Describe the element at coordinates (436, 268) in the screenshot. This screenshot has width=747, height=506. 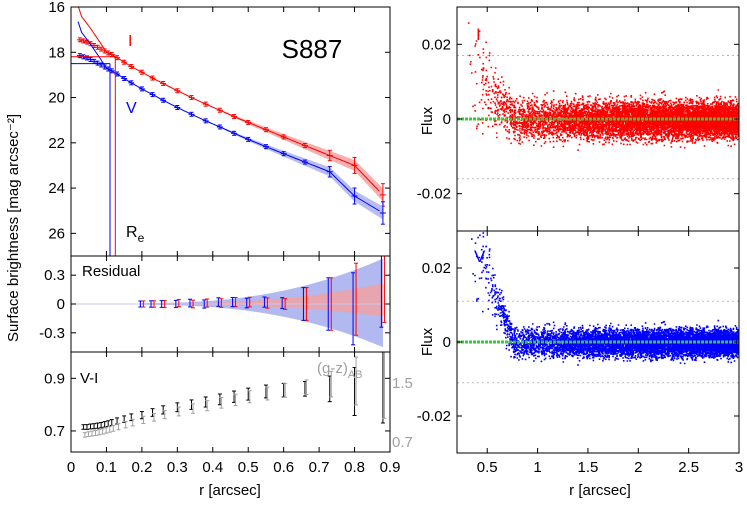
I see `flux-V-ytick-label: 0.02` at that location.